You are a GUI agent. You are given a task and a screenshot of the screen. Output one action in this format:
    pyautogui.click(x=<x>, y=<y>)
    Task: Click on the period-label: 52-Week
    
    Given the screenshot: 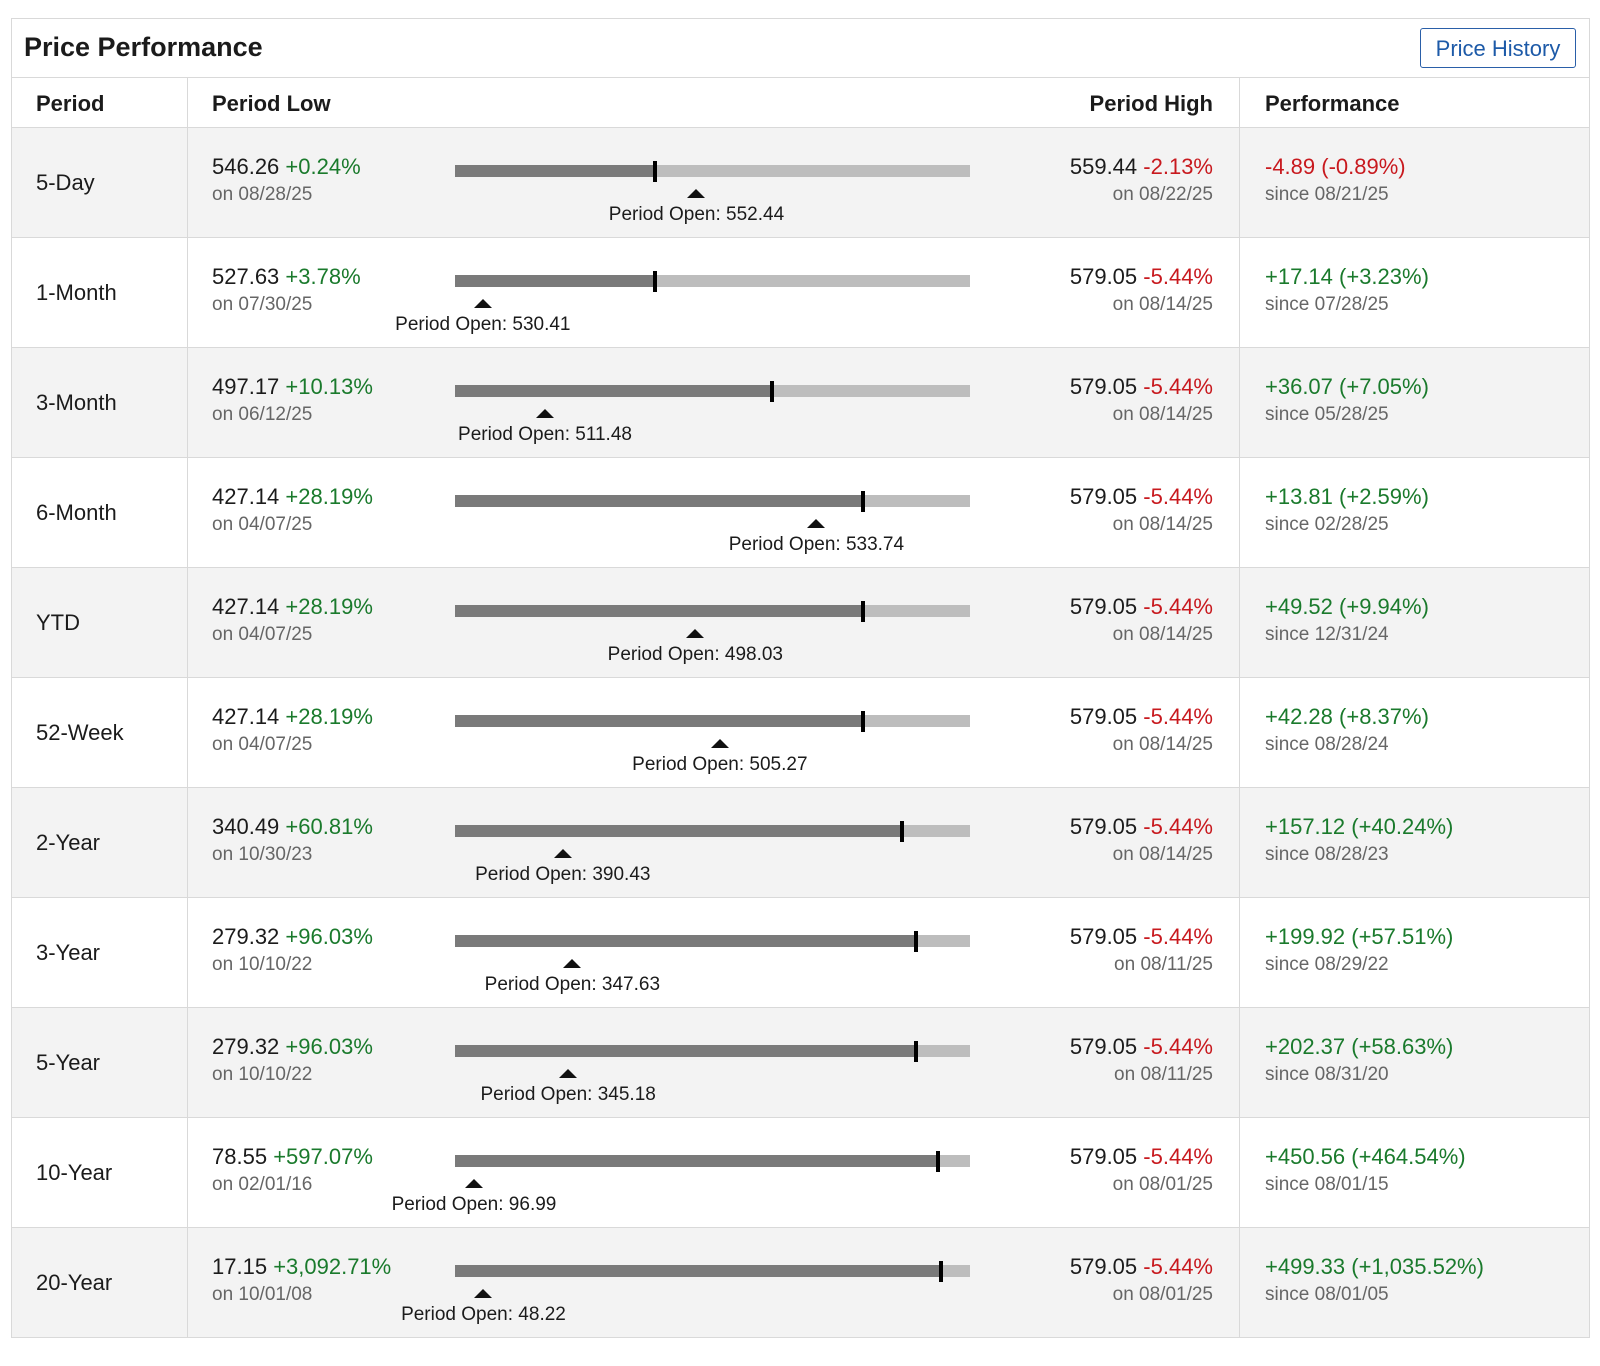 What is the action you would take?
    pyautogui.click(x=80, y=732)
    